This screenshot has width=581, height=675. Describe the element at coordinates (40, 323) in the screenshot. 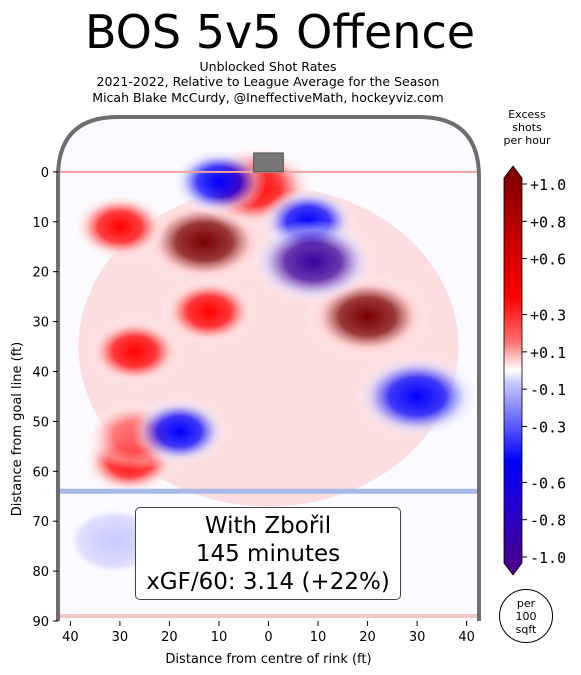

I see `y-tick-label-3: 30` at that location.